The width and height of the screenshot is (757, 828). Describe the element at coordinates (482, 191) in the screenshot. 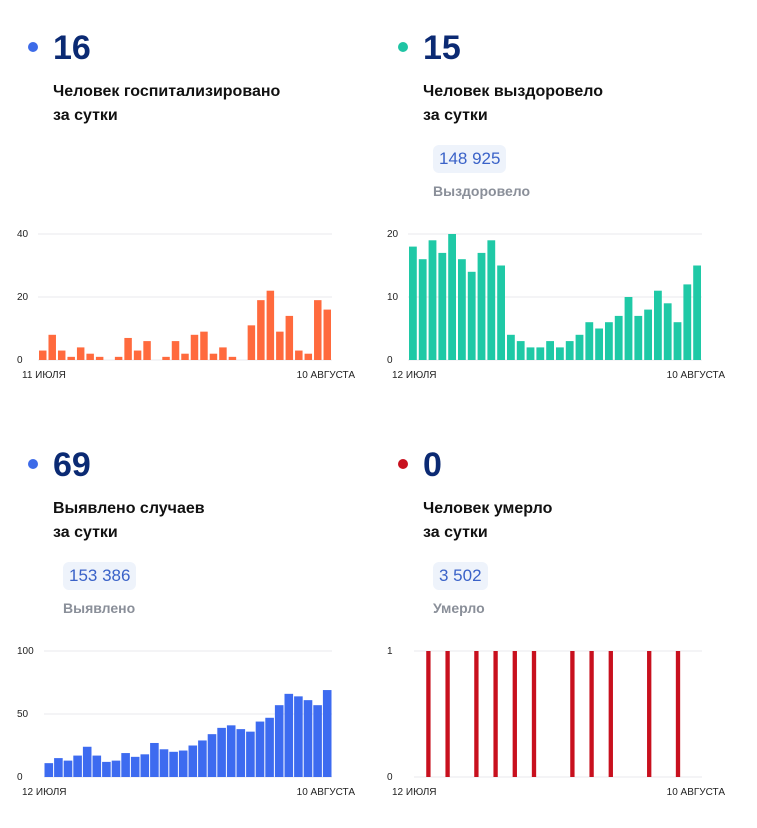

I see `total-label: Выздоровело` at that location.